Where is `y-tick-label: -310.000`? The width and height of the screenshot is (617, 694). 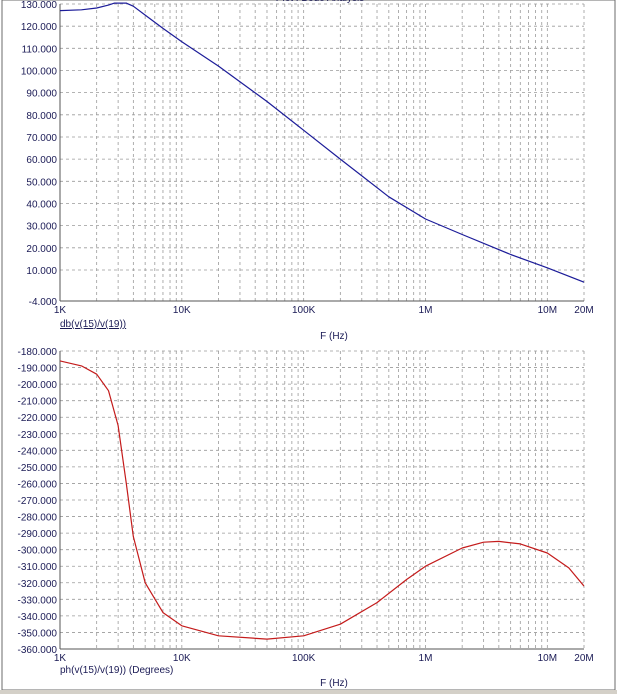 y-tick-label: -310.000 is located at coordinates (38, 567).